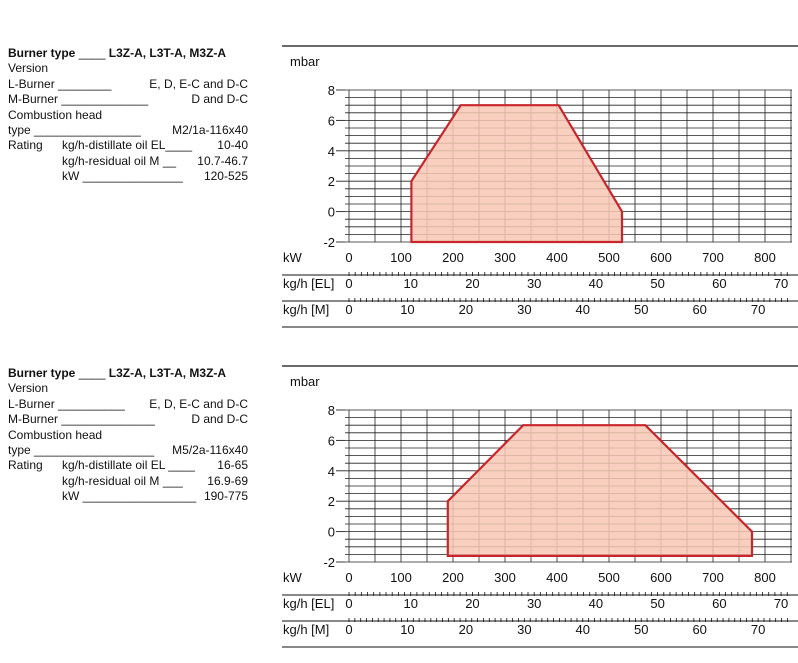  I want to click on rating-line-value: 16-65, so click(232, 465).